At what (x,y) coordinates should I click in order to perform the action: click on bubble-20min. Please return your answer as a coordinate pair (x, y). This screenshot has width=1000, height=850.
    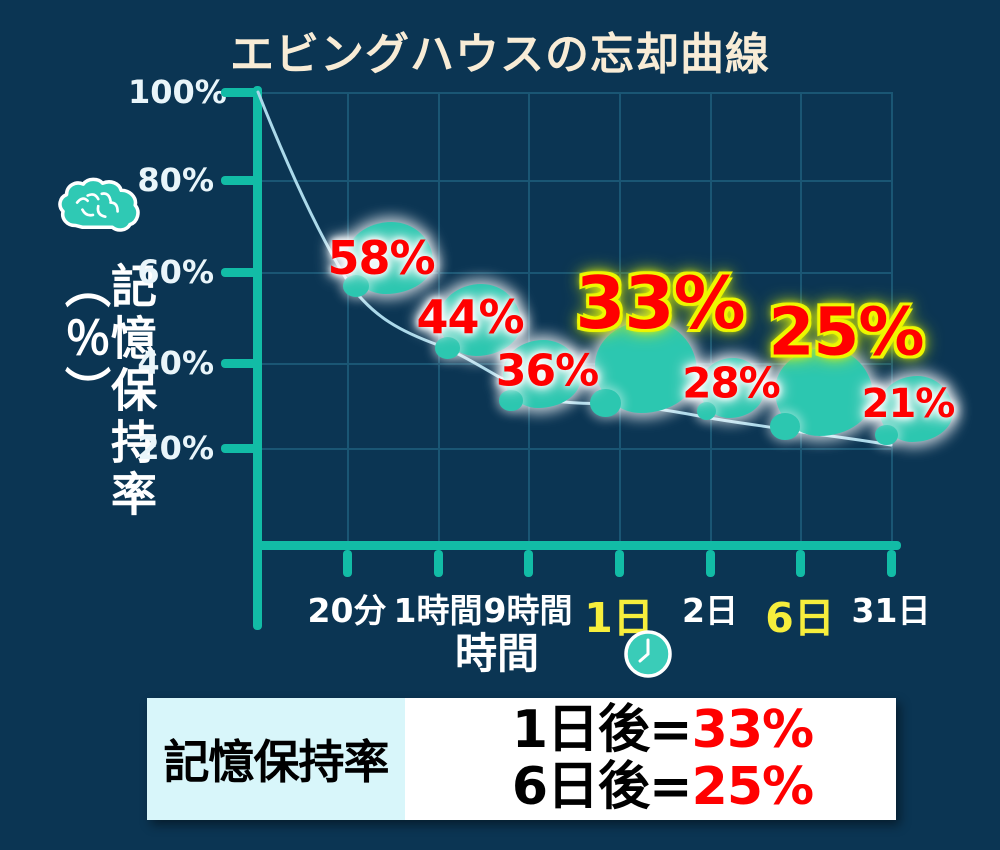
    Looking at the image, I should click on (387, 259).